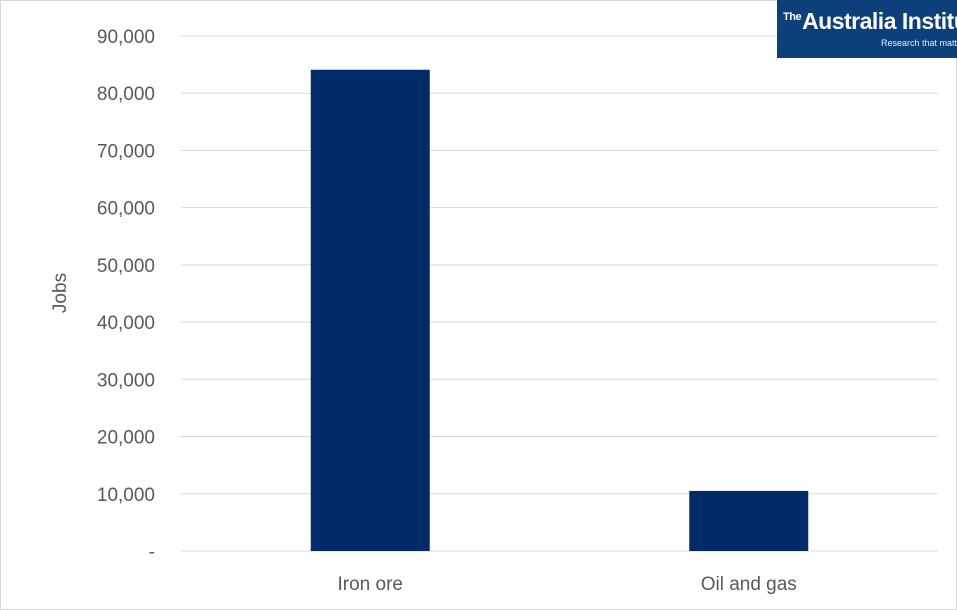 The height and width of the screenshot is (610, 957). I want to click on y-tick-label: 20,000, so click(126, 438).